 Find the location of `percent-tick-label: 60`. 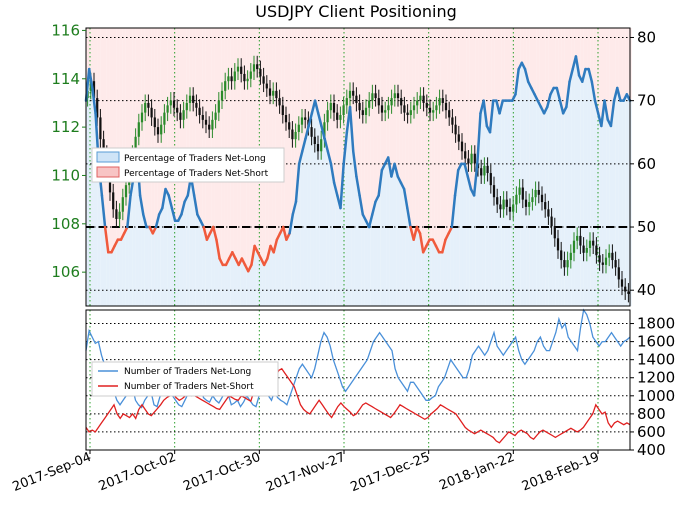

percent-tick-label: 60 is located at coordinates (646, 164).